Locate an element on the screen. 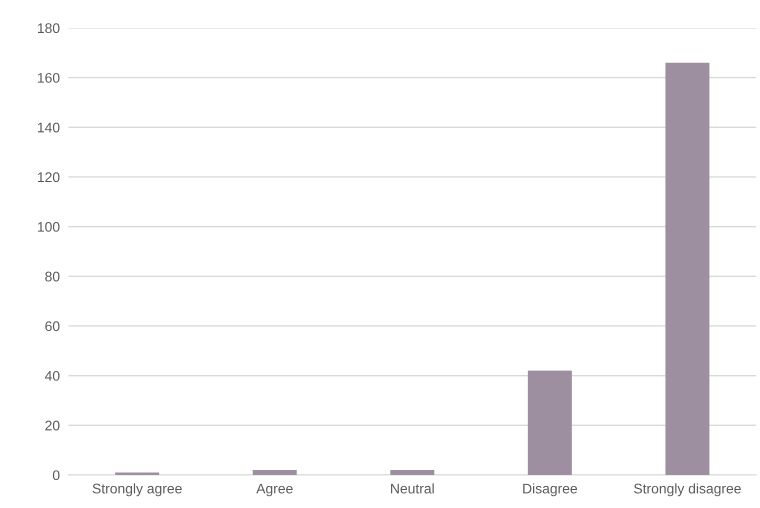 The width and height of the screenshot is (760, 508). y-tick-label: 40 is located at coordinates (52, 375).